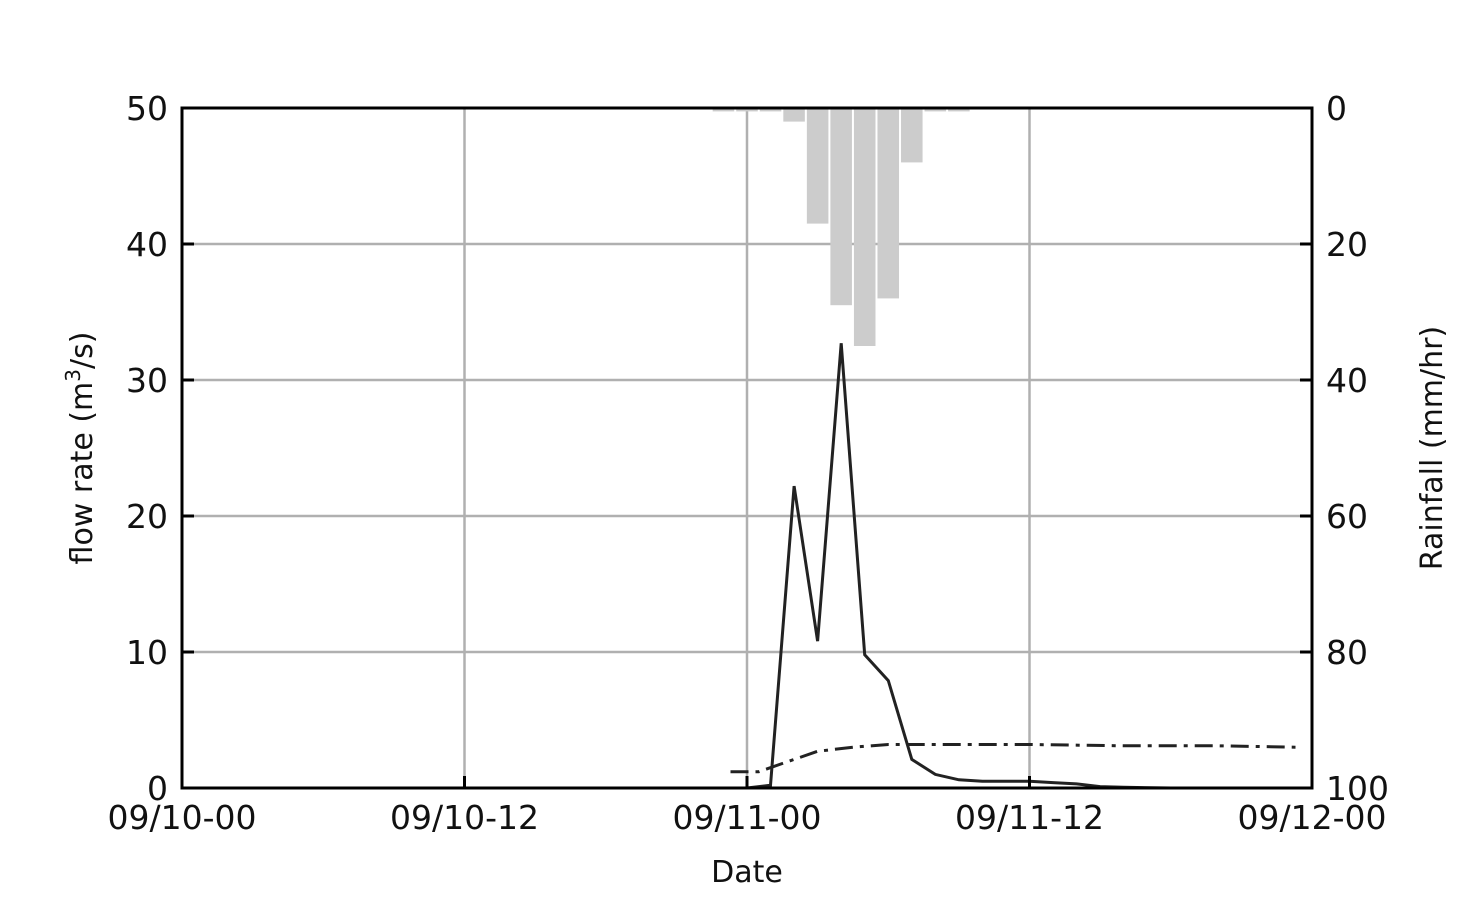 The image size is (1458, 900). Describe the element at coordinates (1347, 380) in the screenshot. I see `y-tick-label-right: 40` at that location.